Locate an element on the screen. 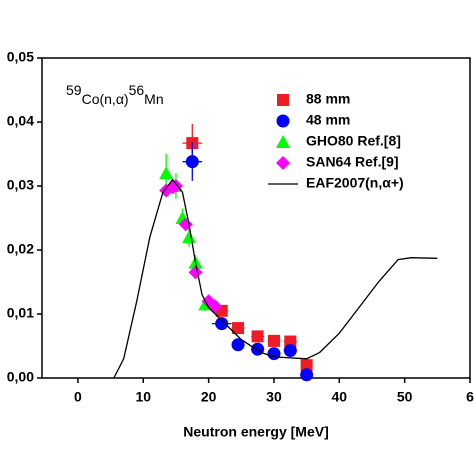 This screenshot has width=474, height=474. y-tick-label: 0,04 is located at coordinates (20, 121).